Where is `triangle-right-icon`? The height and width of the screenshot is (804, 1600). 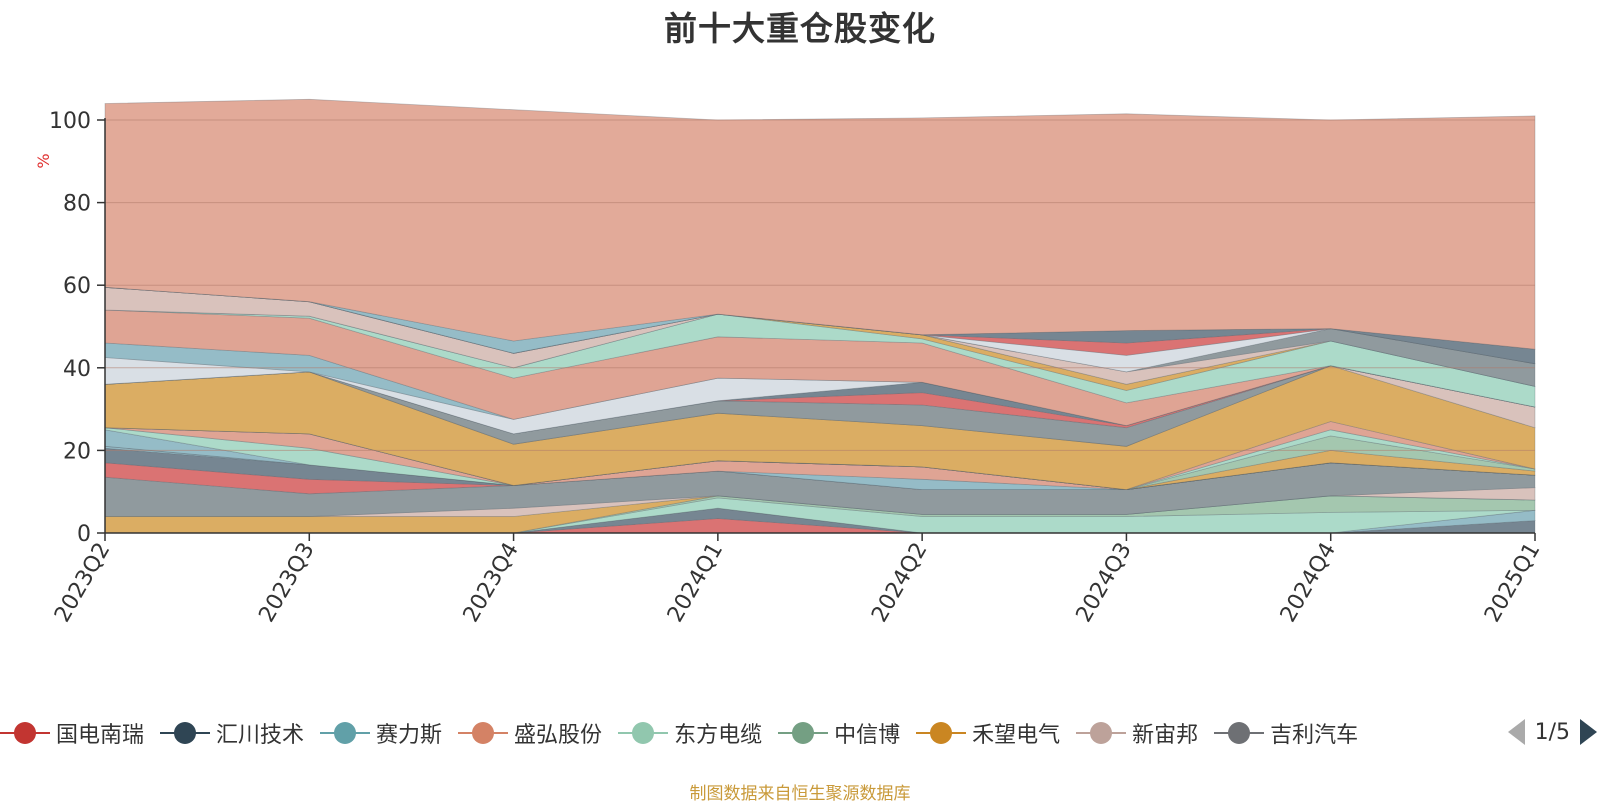 triangle-right-icon is located at coordinates (1588, 732).